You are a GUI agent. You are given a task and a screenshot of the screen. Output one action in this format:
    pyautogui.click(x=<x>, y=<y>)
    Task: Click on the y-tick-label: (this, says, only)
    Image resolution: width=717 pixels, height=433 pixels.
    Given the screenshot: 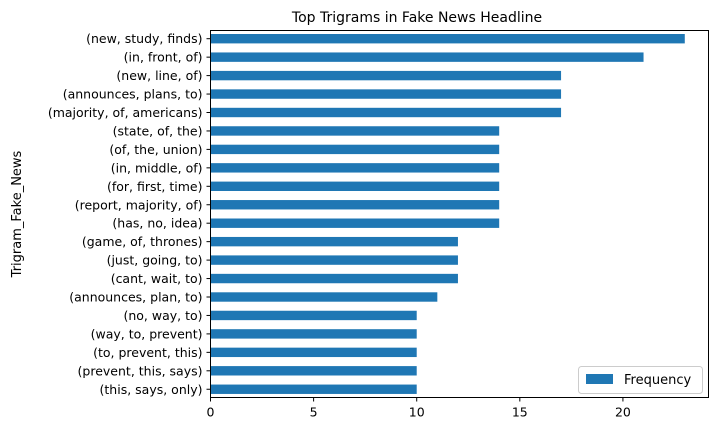 What is the action you would take?
    pyautogui.click(x=151, y=389)
    